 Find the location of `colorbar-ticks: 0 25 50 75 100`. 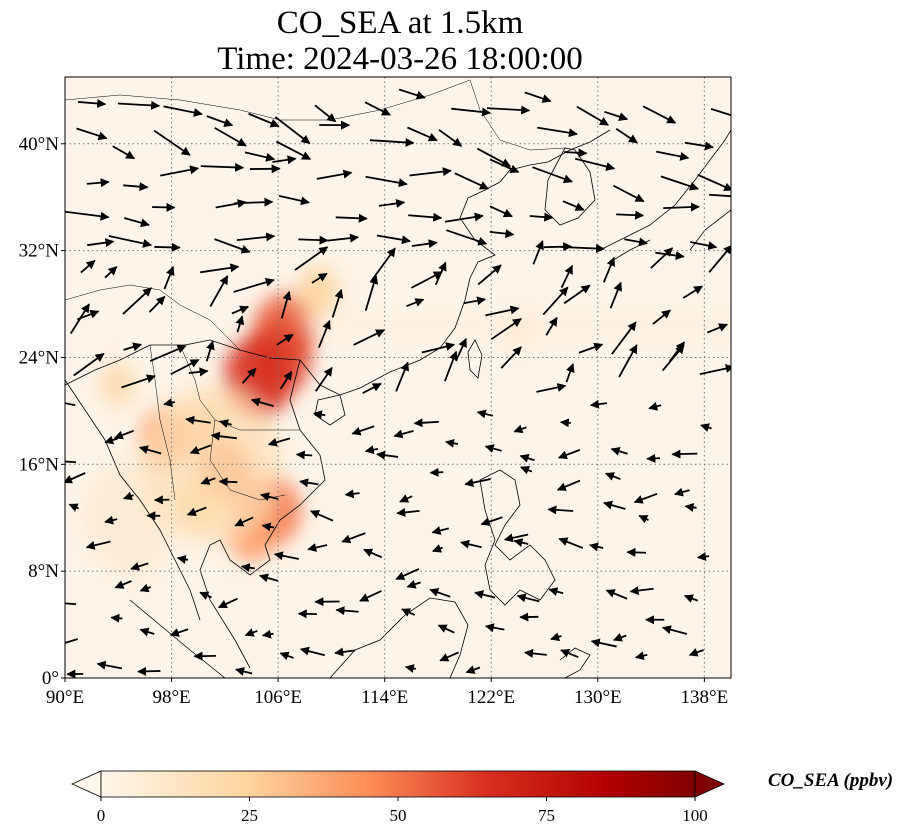

colorbar-ticks: 0 25 50 75 100 is located at coordinates (402, 811).